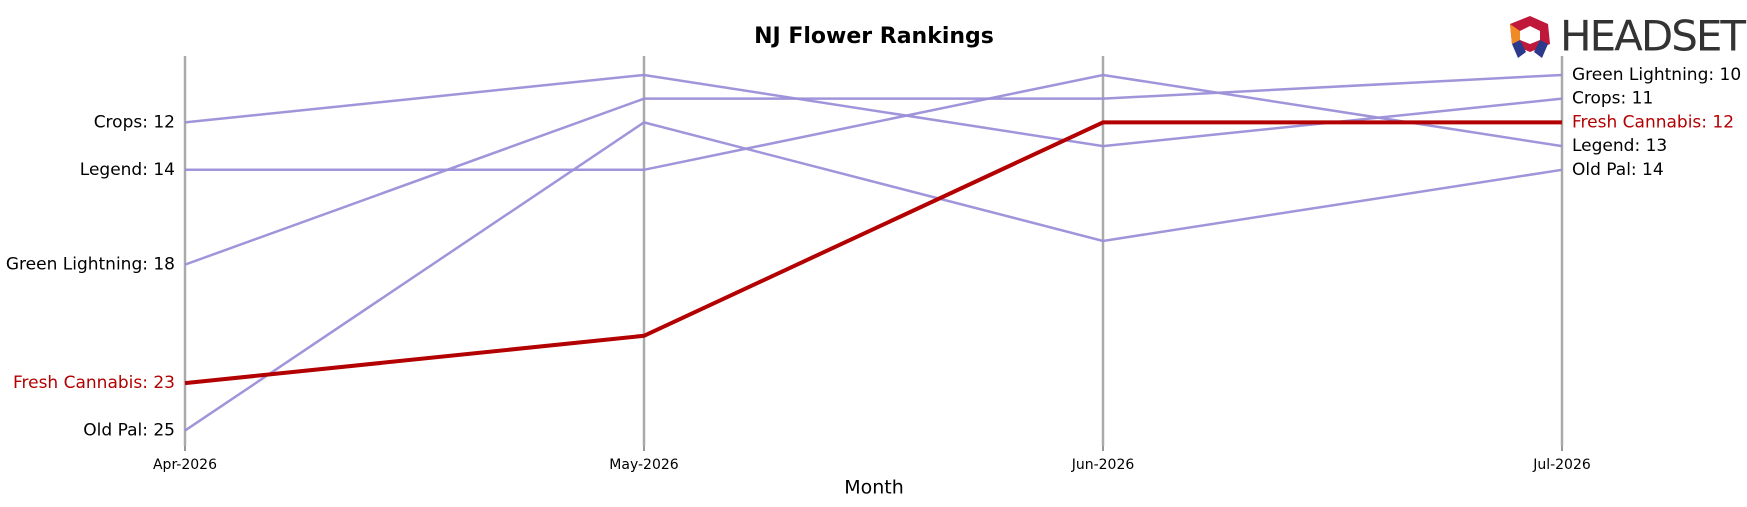  I want to click on x-tick-label: Apr-2026, so click(185, 465).